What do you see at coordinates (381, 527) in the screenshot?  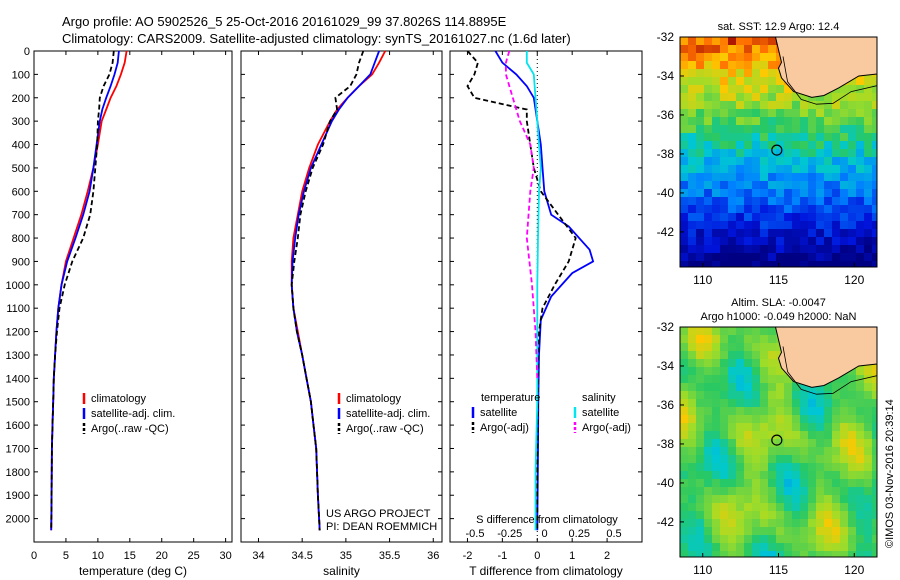 I see `project-line-2: PI: DEAN ROEMMICH` at bounding box center [381, 527].